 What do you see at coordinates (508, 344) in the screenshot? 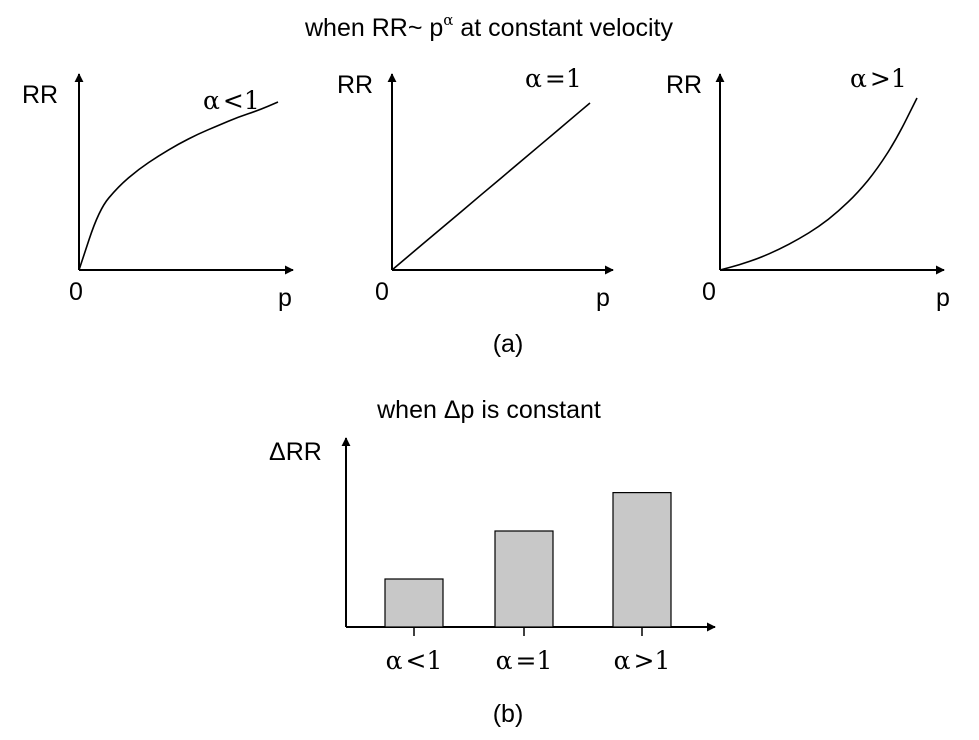
I see `caption-a: (a)` at bounding box center [508, 344].